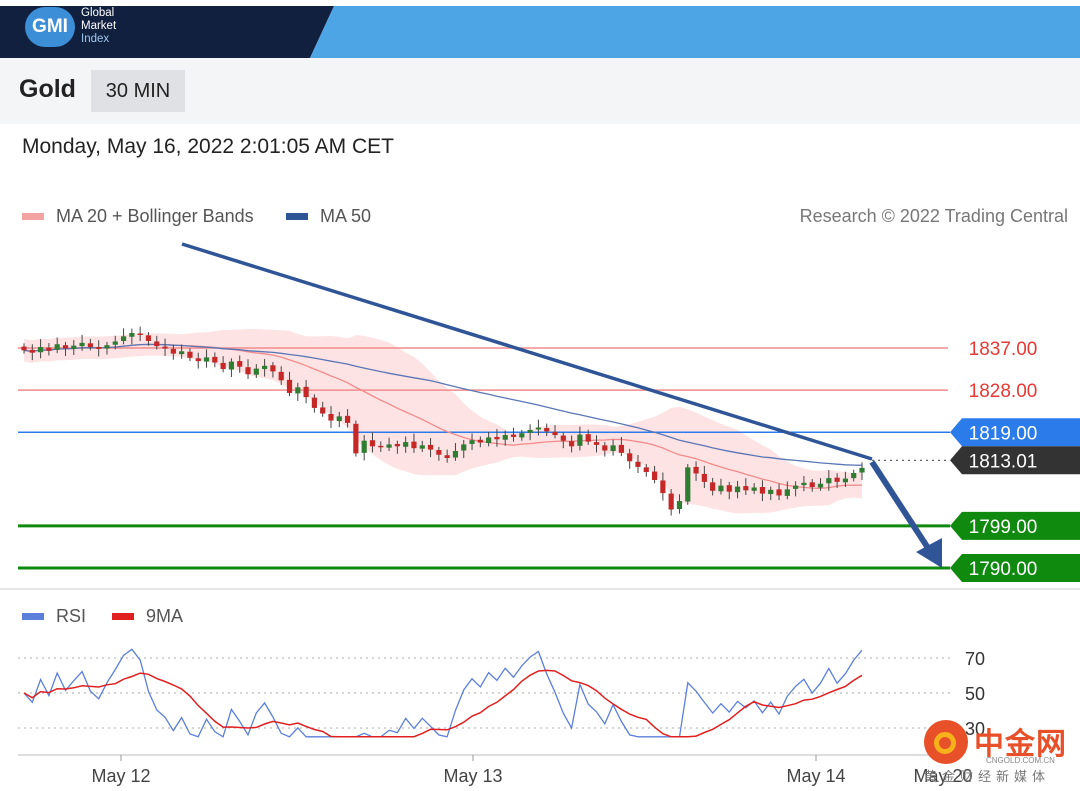  I want to click on ma9-swatch-icon, so click(123, 616).